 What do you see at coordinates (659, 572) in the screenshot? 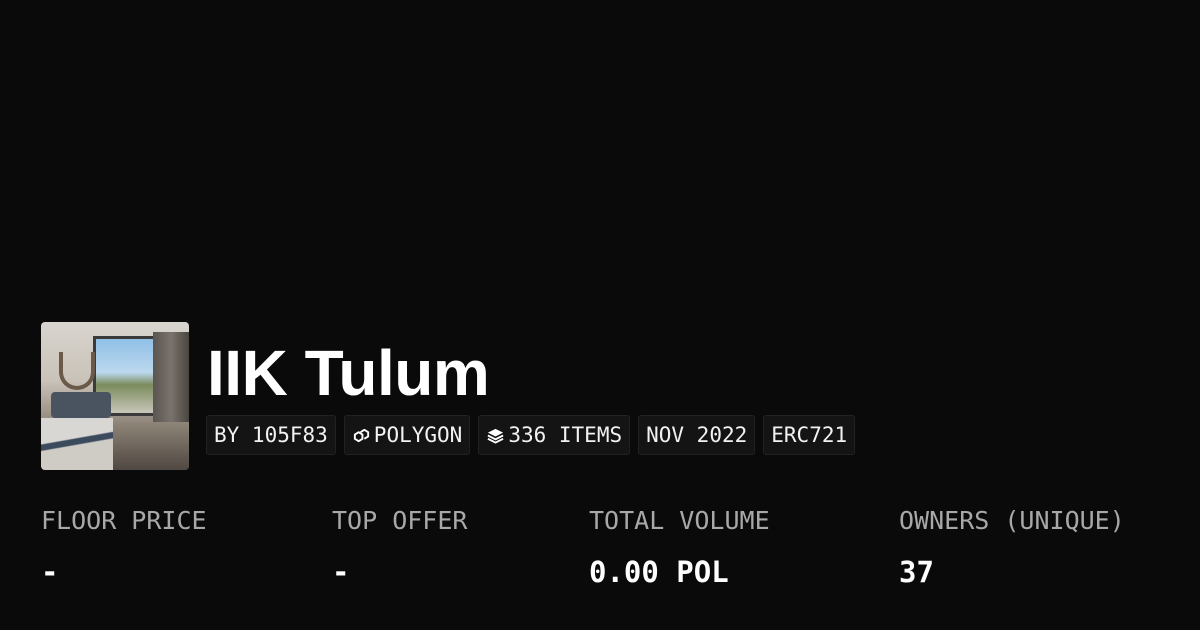
I see `stat-value: 0.00 POL` at bounding box center [659, 572].